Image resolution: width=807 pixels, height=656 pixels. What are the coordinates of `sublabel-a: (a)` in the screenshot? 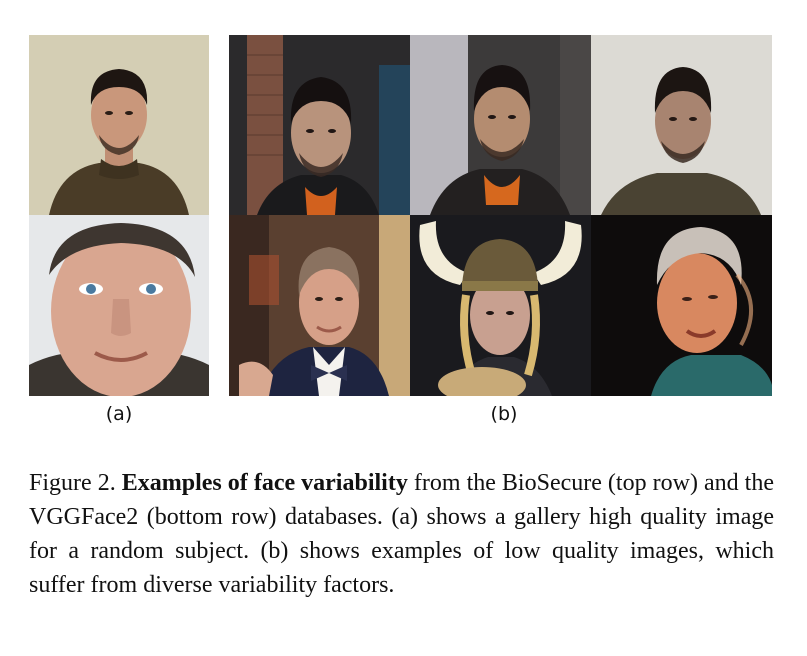 It's located at (119, 414).